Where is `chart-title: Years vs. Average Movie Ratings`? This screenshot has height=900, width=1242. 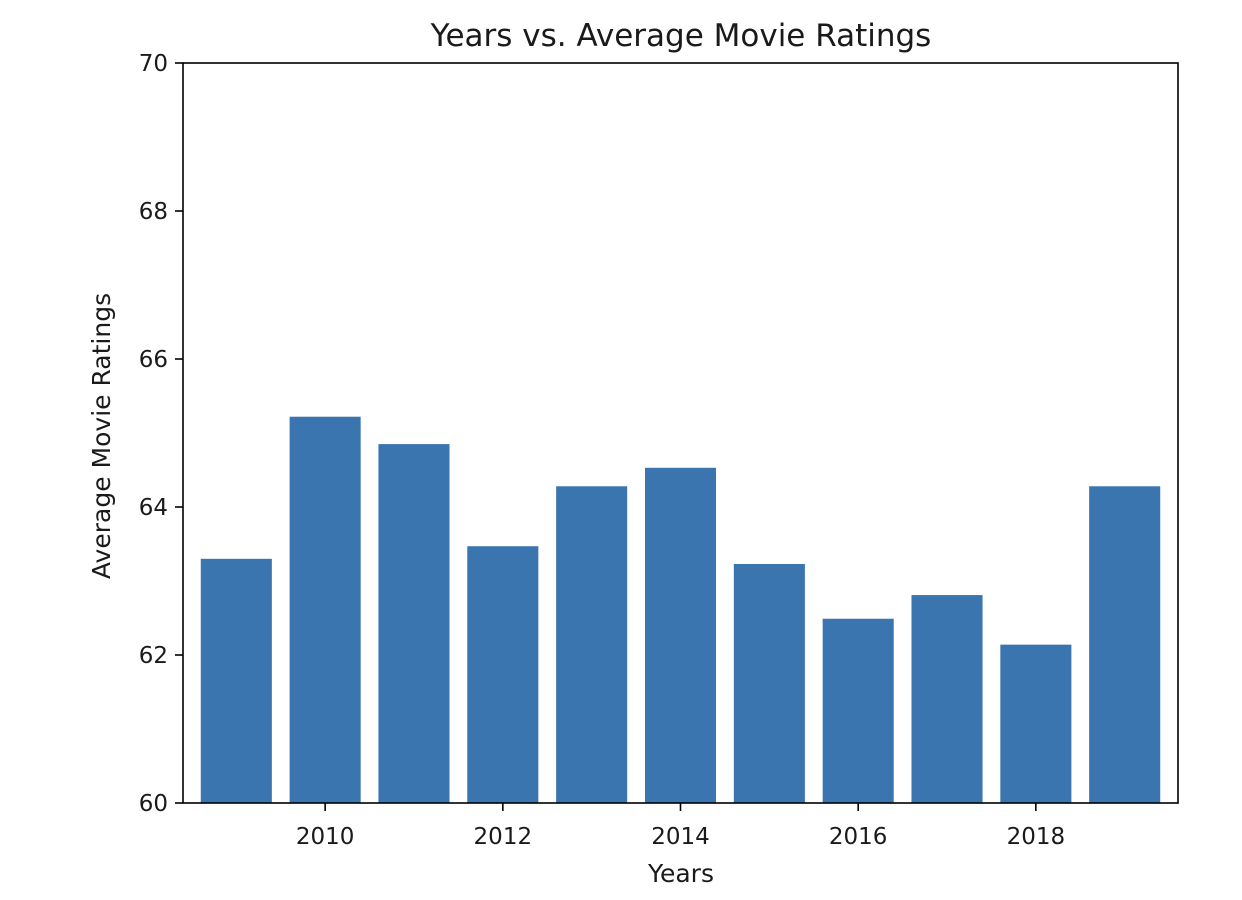
chart-title: Years vs. Average Movie Ratings is located at coordinates (681, 36).